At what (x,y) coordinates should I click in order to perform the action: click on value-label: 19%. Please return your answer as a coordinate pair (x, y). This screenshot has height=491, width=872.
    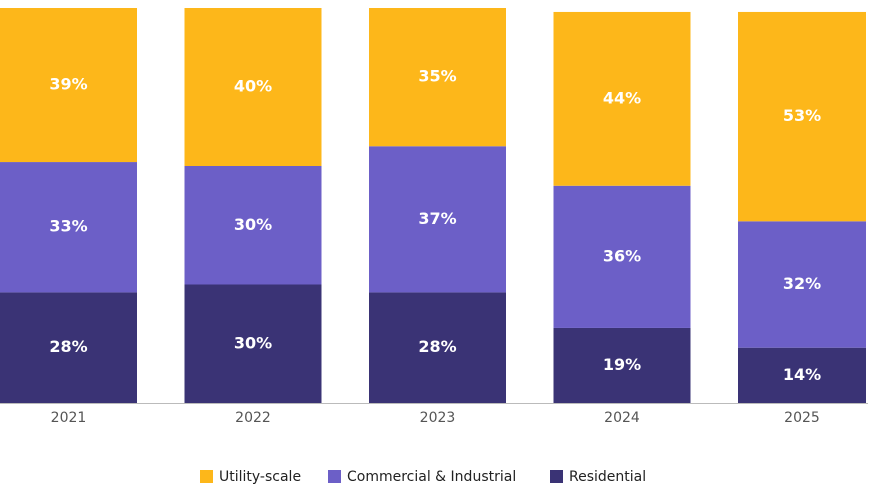
    Looking at the image, I should click on (622, 364).